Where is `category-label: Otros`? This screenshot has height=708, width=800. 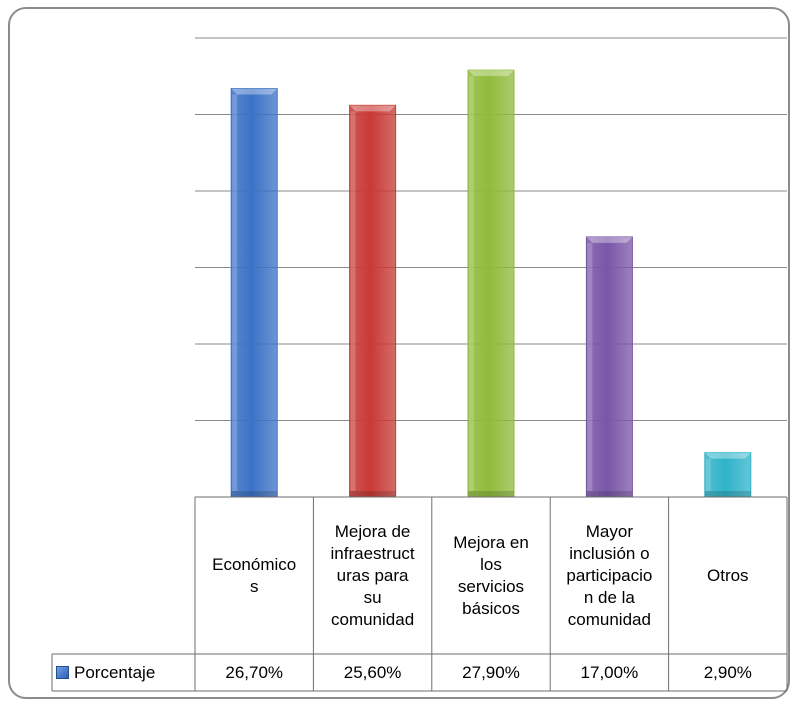
category-label: Otros is located at coordinates (728, 575).